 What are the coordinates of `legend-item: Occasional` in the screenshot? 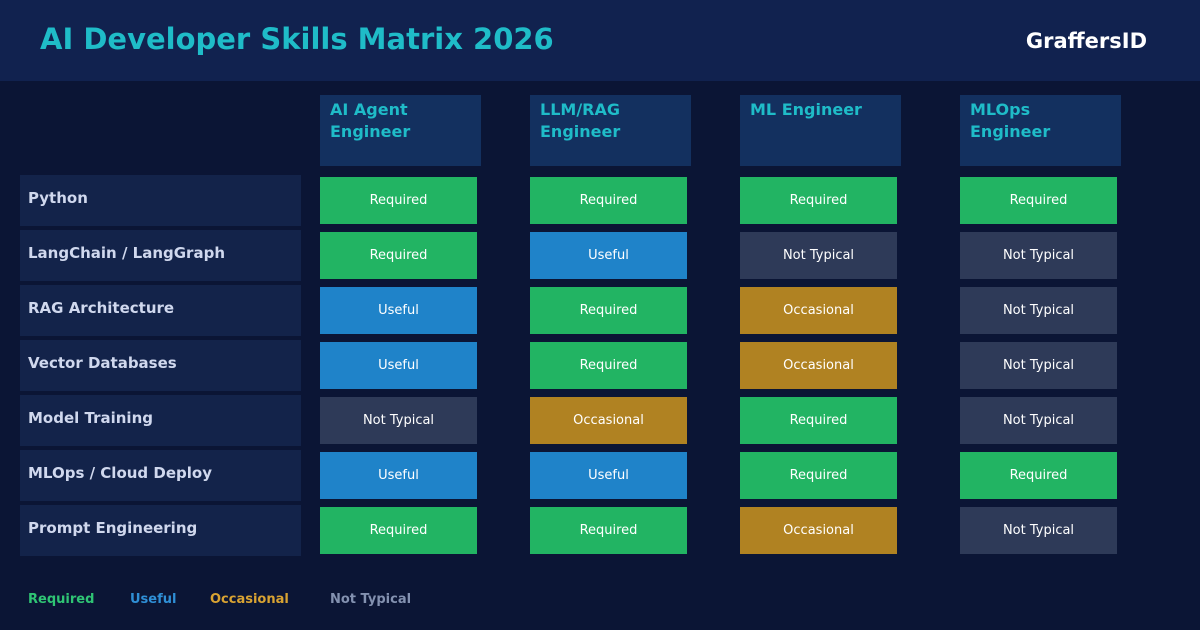 It's located at (249, 599).